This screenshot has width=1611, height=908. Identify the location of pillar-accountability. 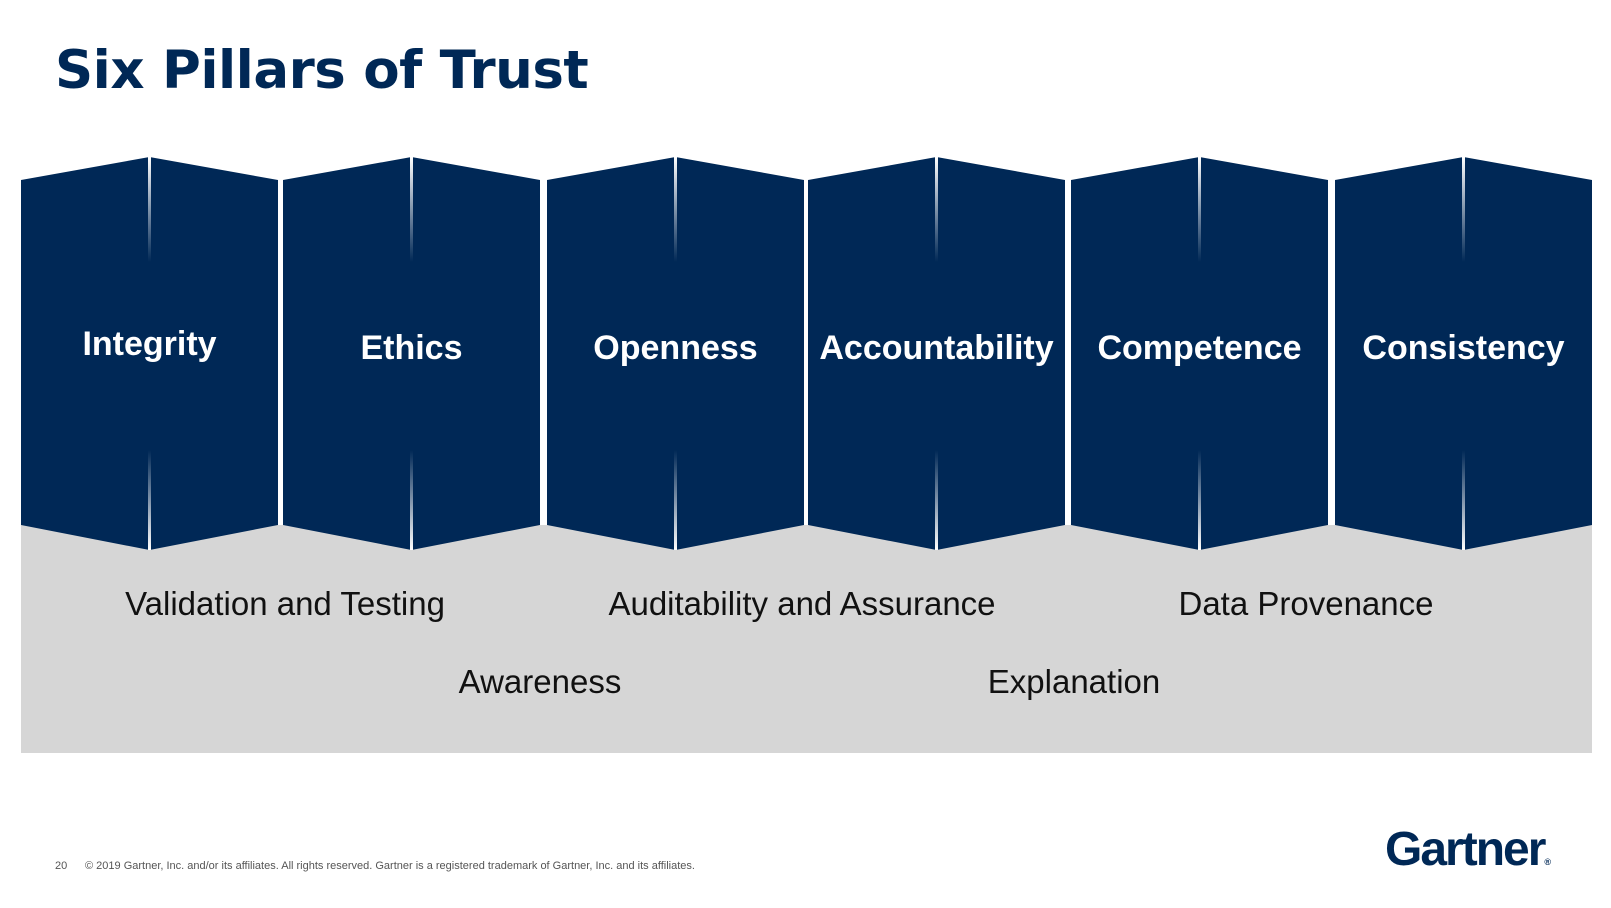
(936, 353).